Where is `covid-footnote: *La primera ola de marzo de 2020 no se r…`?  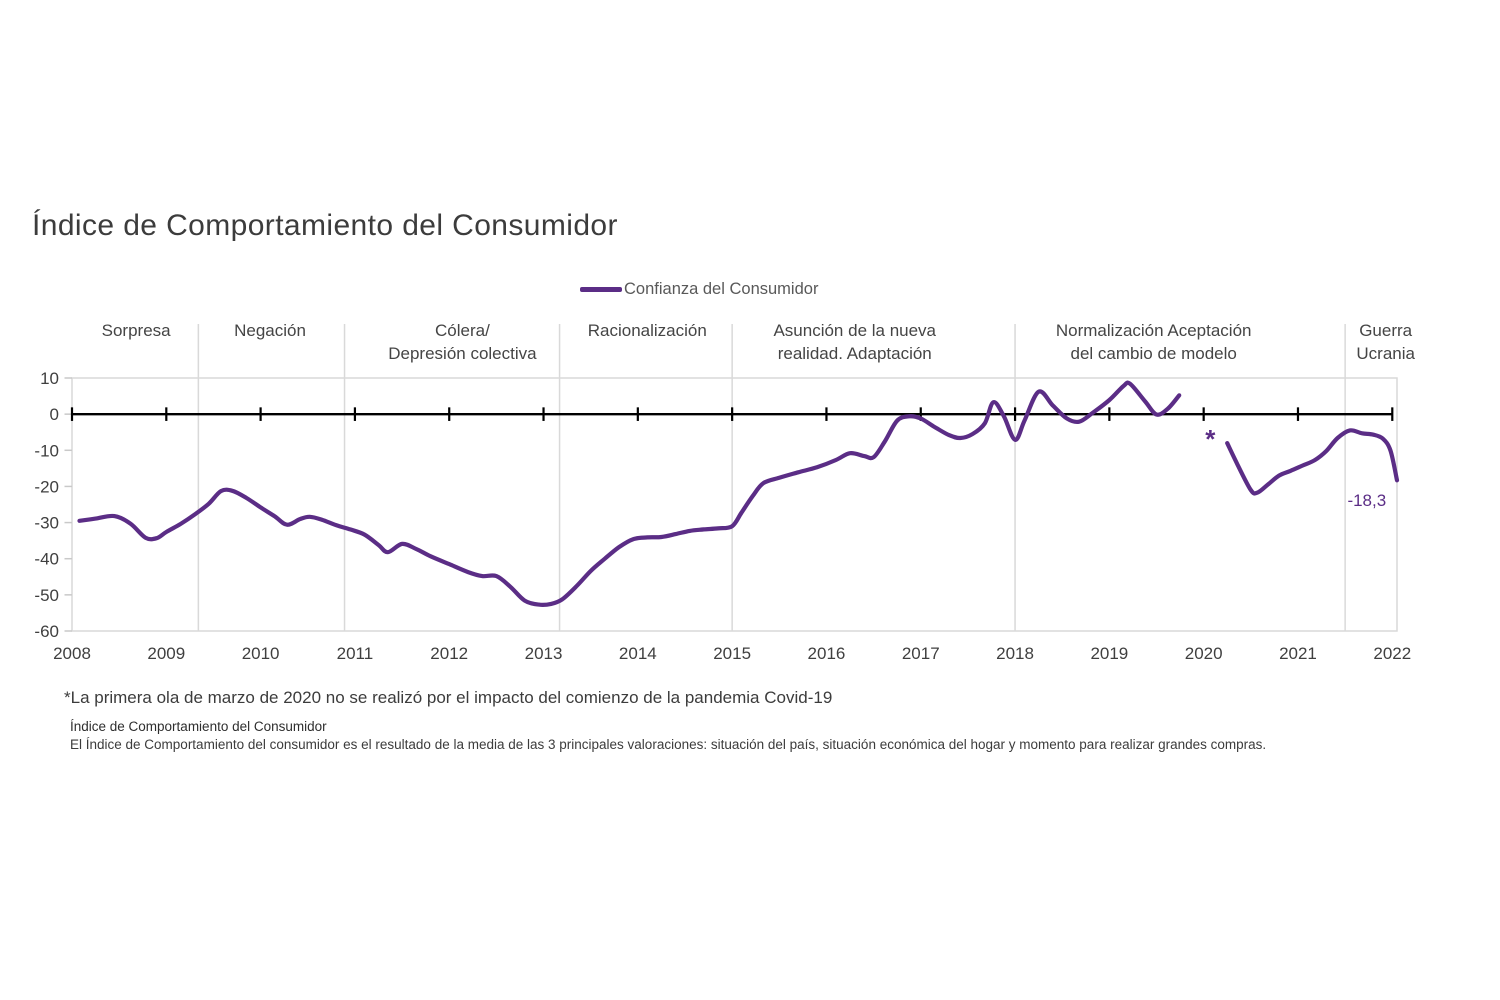 covid-footnote: *La primera ola de marzo de 2020 no se r… is located at coordinates (448, 697).